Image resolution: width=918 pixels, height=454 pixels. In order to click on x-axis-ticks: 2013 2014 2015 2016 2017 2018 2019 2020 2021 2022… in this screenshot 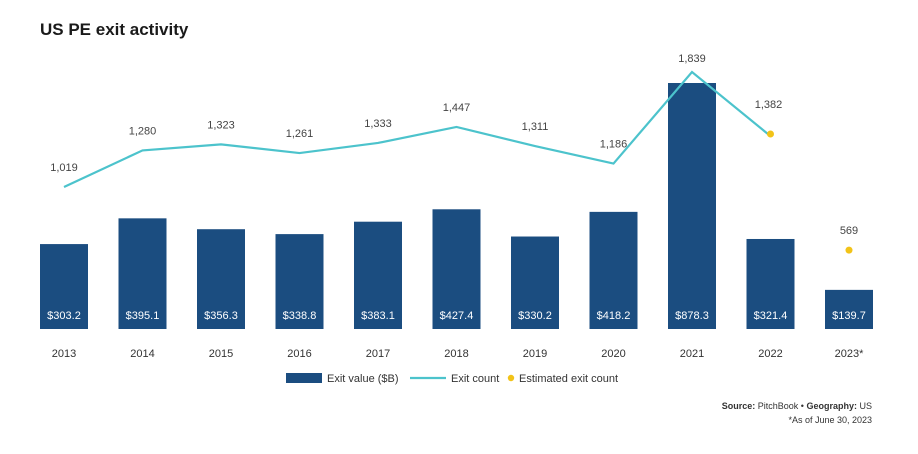, I will do `click(458, 354)`.